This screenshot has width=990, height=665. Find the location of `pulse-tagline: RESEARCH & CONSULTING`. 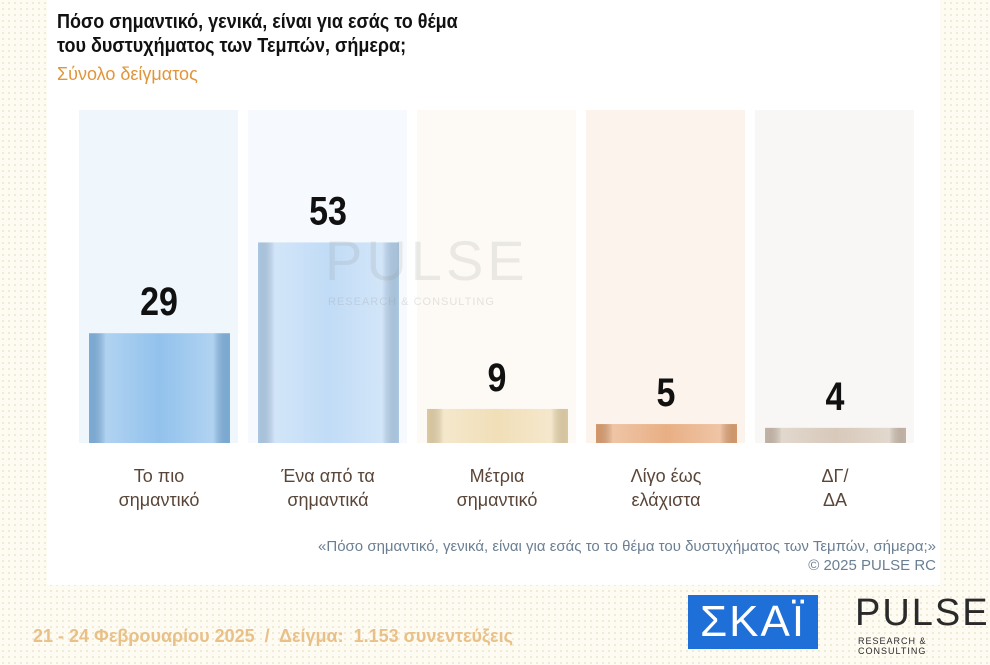

pulse-tagline: RESEARCH & CONSULTING is located at coordinates (892, 646).